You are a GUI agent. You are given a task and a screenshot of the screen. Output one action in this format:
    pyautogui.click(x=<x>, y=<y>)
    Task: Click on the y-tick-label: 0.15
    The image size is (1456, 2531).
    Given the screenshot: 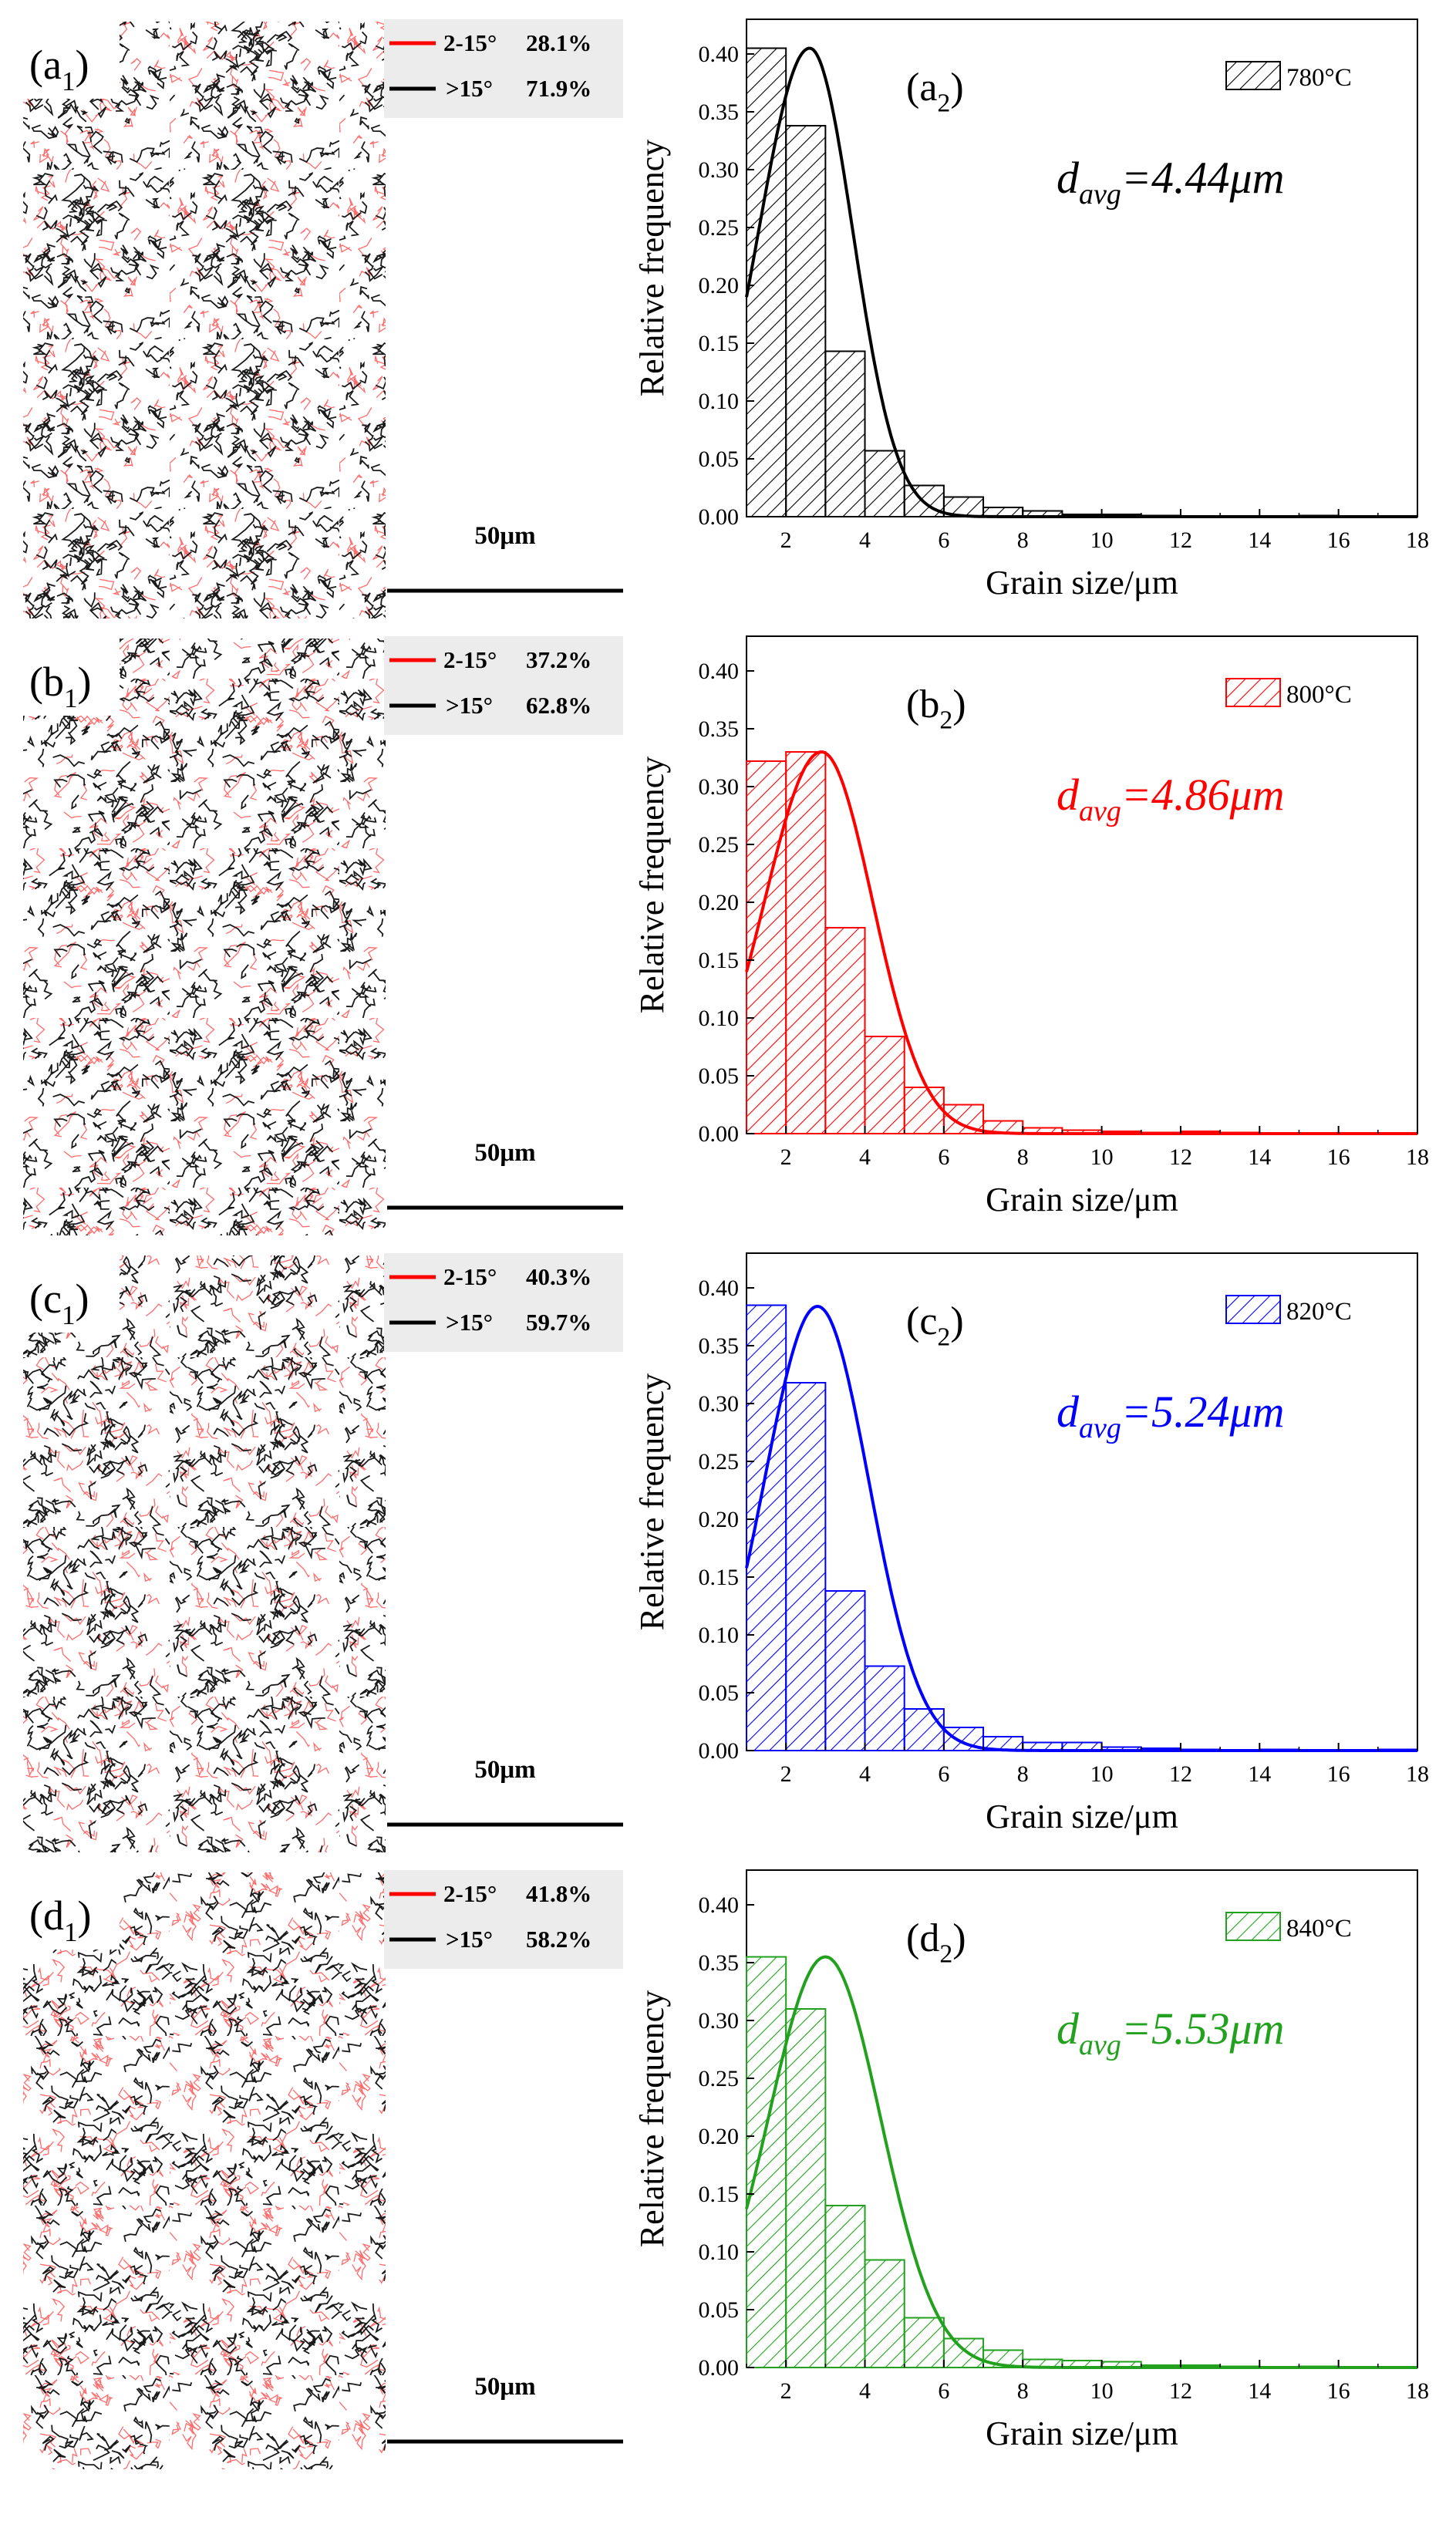 What is the action you would take?
    pyautogui.click(x=720, y=2194)
    